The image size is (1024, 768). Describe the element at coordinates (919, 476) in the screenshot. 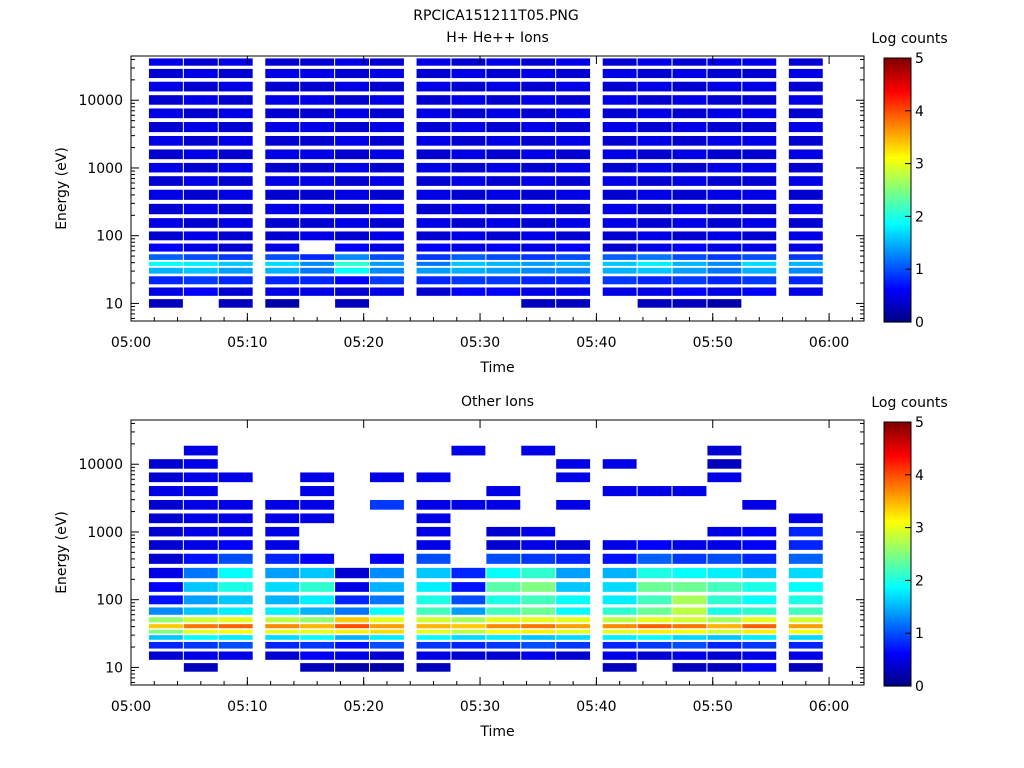

I see `p1-colorbar-tick-label: 4` at that location.